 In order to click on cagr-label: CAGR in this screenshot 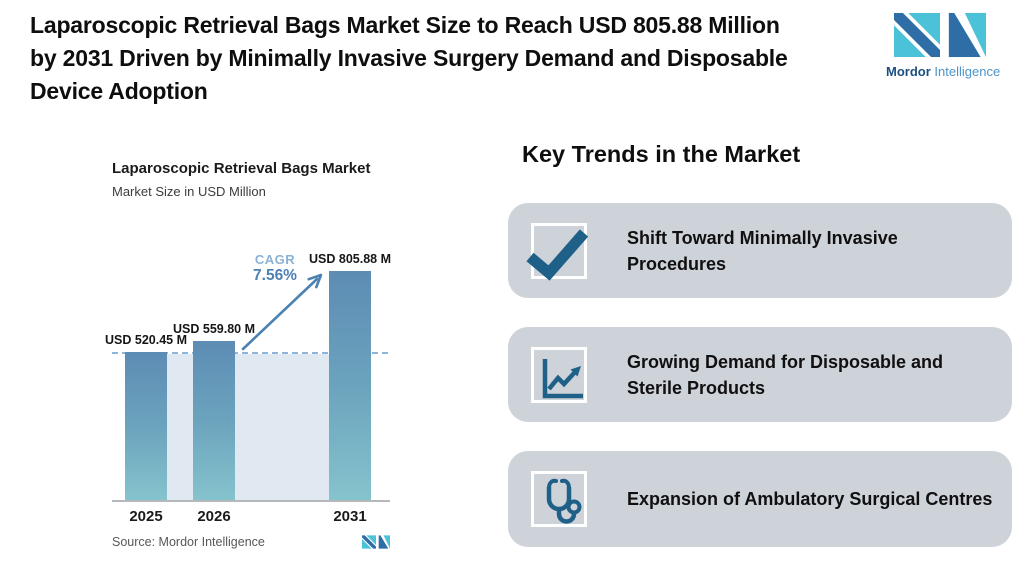, I will do `click(275, 259)`.